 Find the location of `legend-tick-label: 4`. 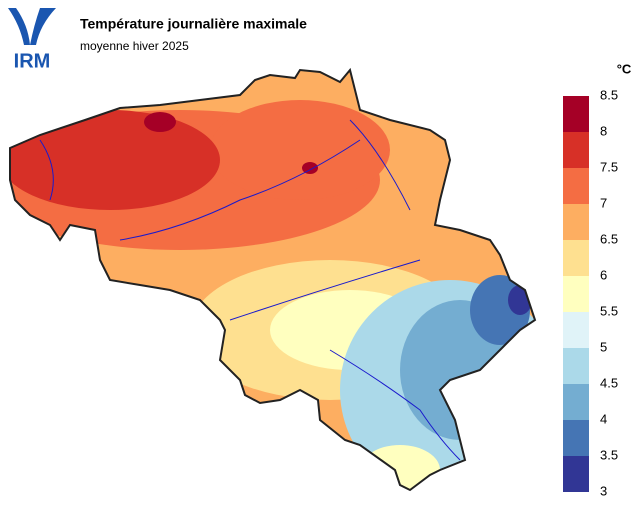

legend-tick-label: 4 is located at coordinates (603, 418).